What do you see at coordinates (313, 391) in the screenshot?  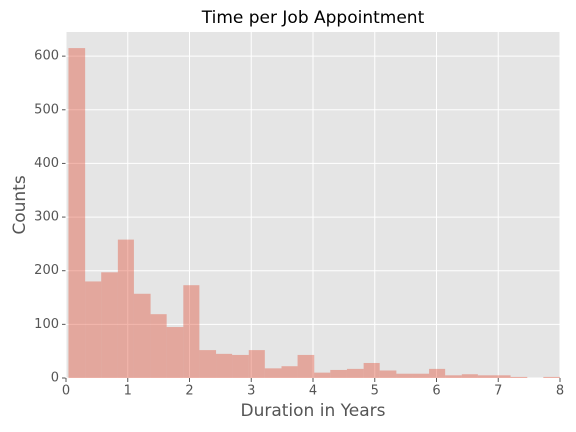 I see `x-tick-label: 4` at bounding box center [313, 391].